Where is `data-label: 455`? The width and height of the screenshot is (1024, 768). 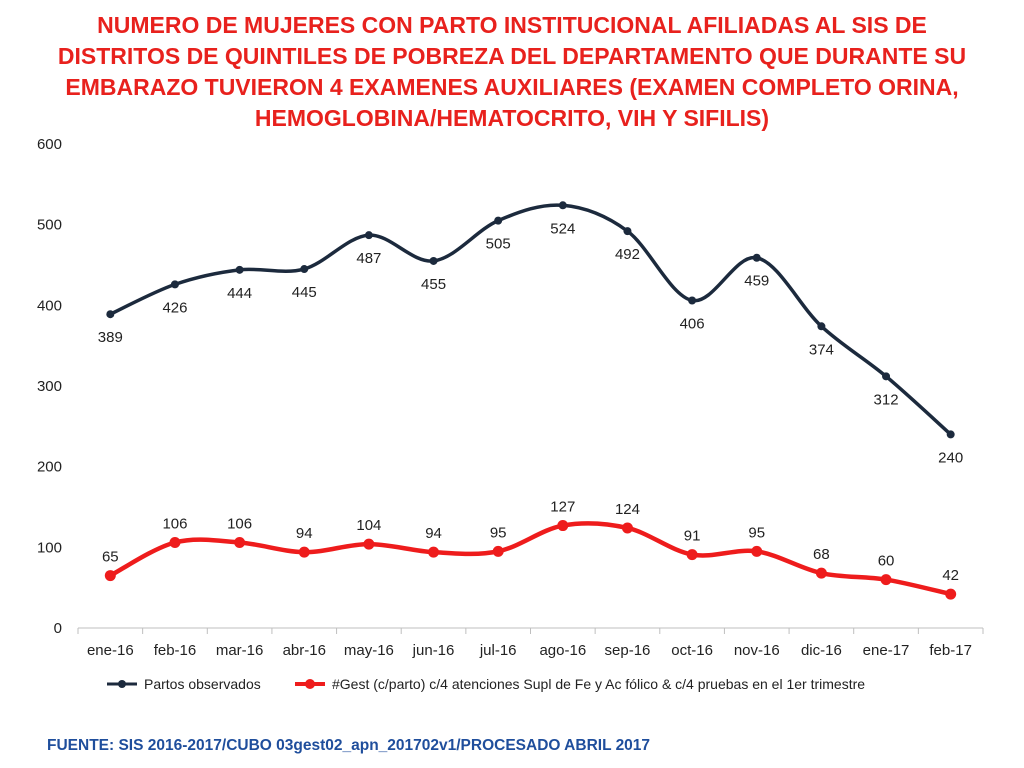
data-label: 455 is located at coordinates (433, 284).